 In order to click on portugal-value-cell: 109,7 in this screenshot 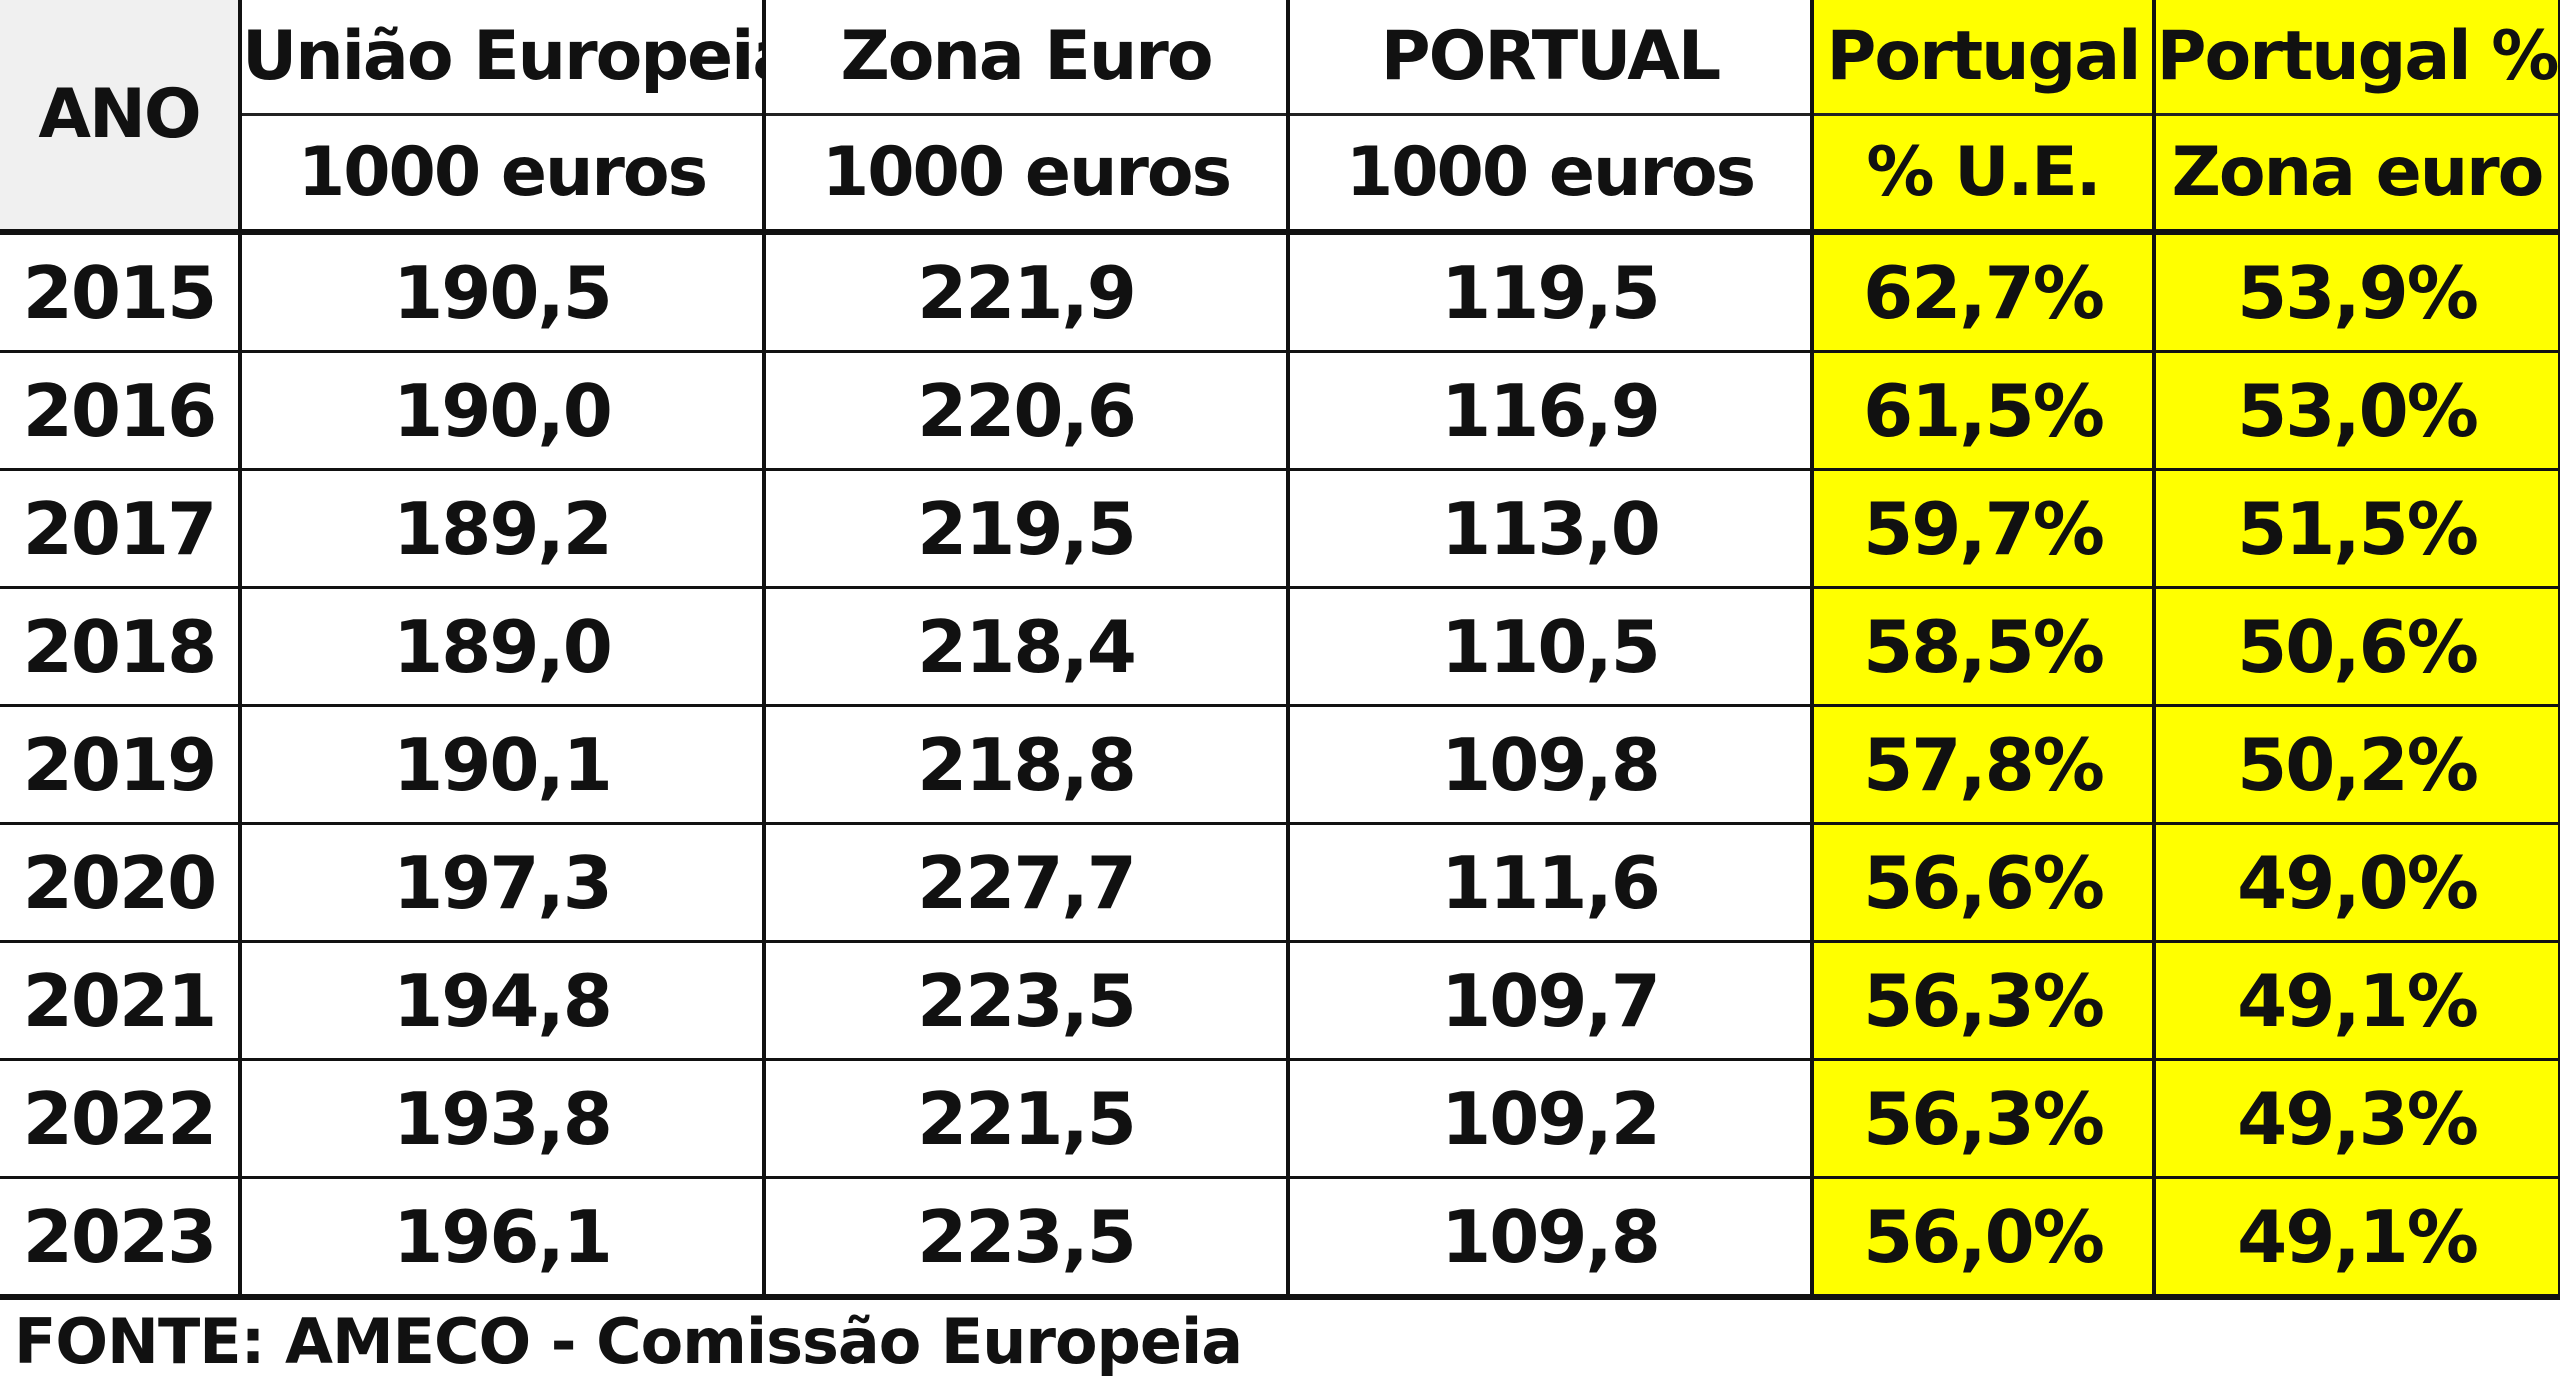, I will do `click(1550, 1001)`.